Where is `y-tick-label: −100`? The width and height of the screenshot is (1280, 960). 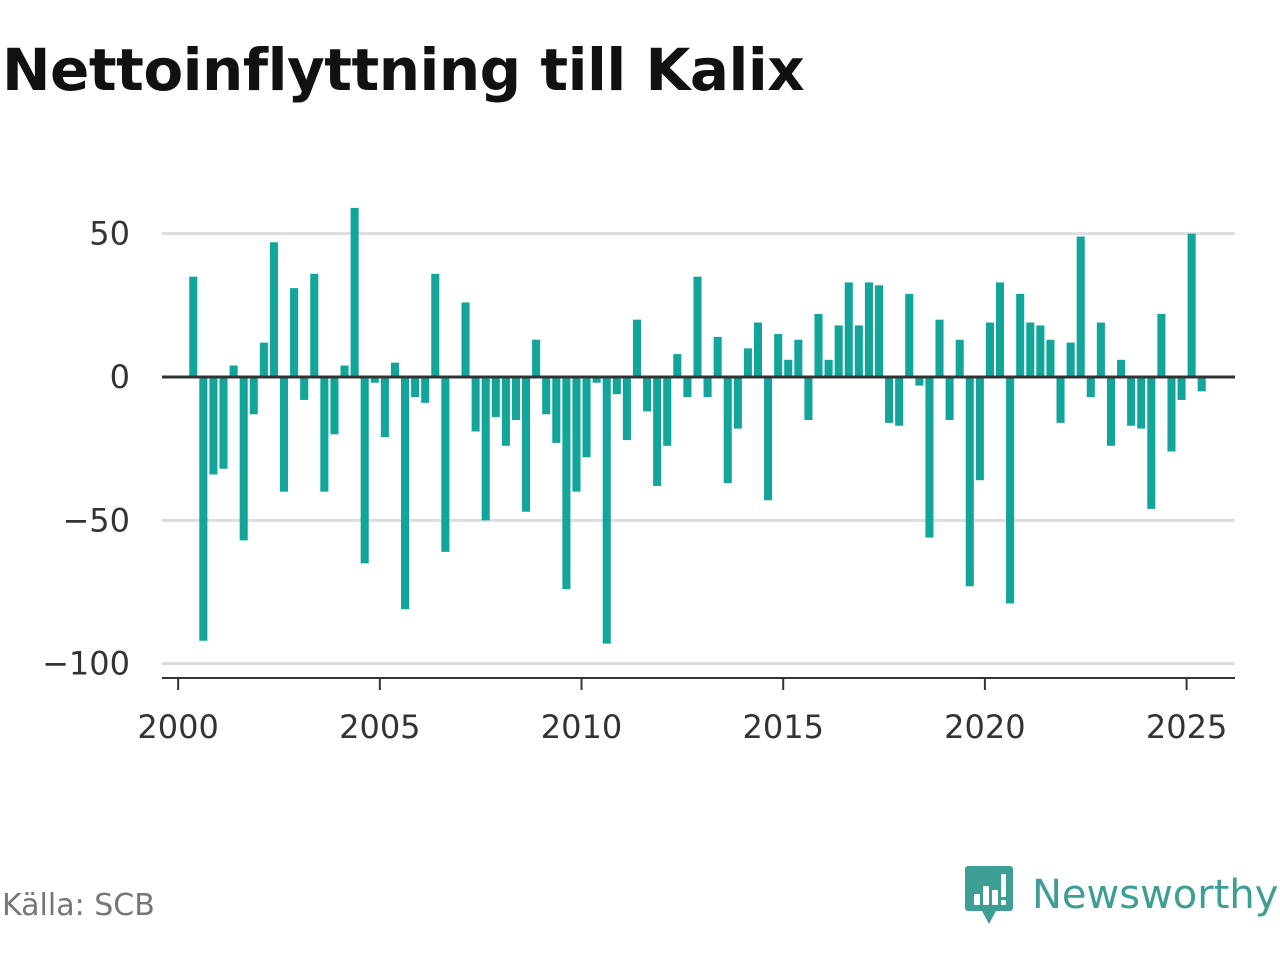
y-tick-label: −100 is located at coordinates (86, 664).